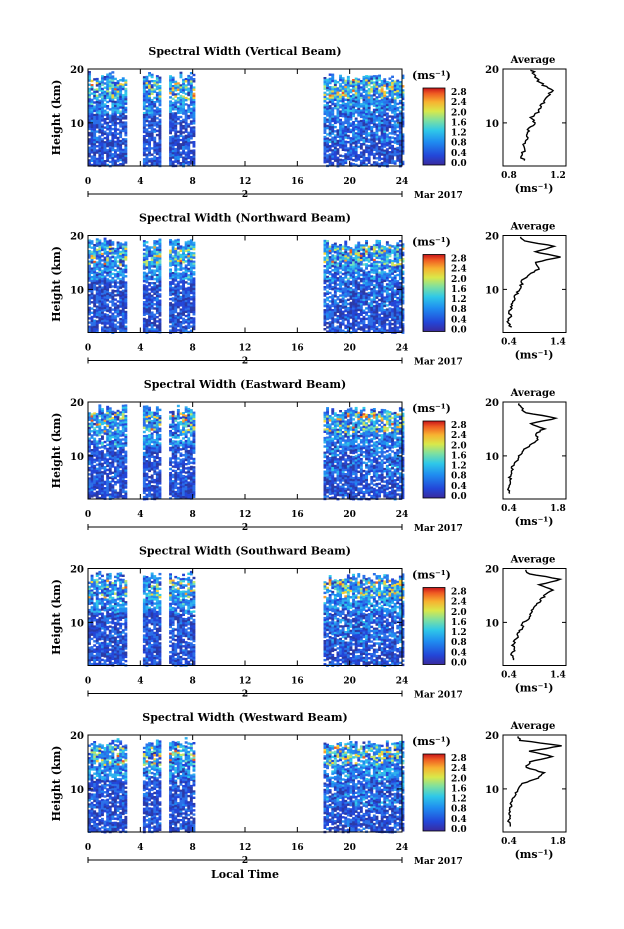 The height and width of the screenshot is (929, 624). Describe the element at coordinates (558, 509) in the screenshot. I see `avg-x-tick-label: 1.8` at that location.